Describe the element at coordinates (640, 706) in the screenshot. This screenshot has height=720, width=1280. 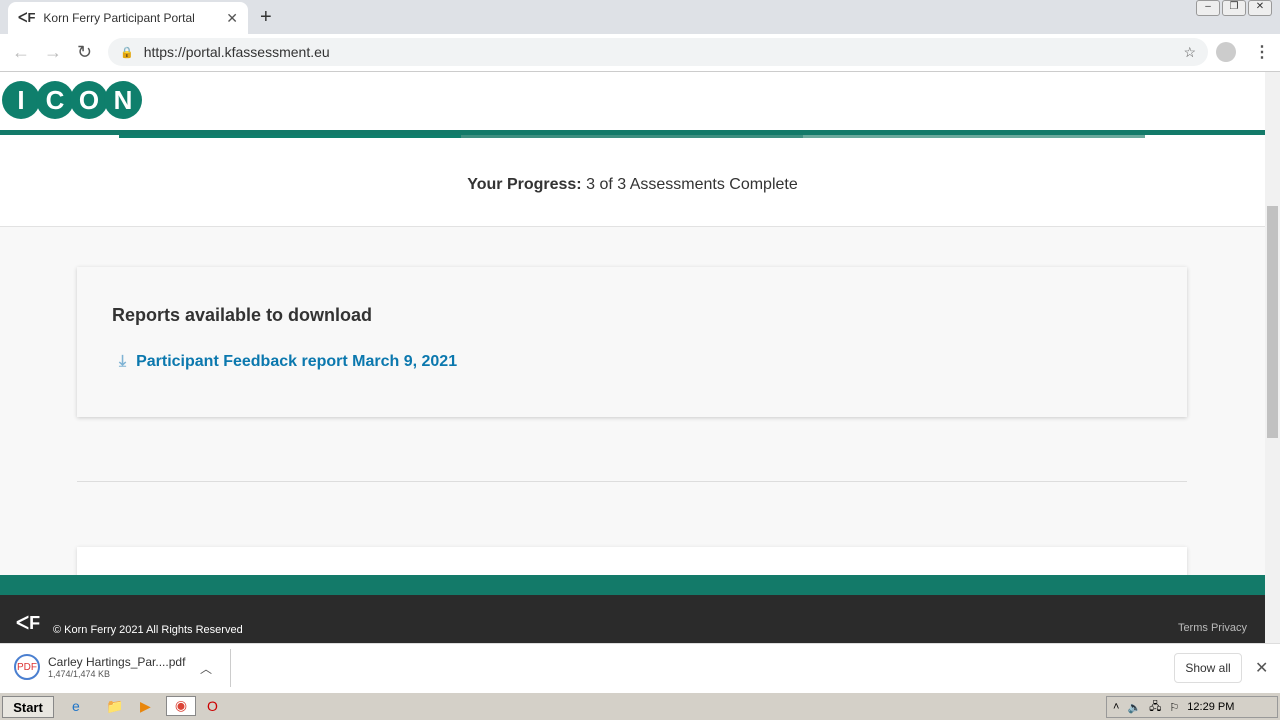
I see `taskbar: Start e 📁 ▶ ◉ O ˄ 🔈 🖧 ⚐ 12:29 PM` at that location.